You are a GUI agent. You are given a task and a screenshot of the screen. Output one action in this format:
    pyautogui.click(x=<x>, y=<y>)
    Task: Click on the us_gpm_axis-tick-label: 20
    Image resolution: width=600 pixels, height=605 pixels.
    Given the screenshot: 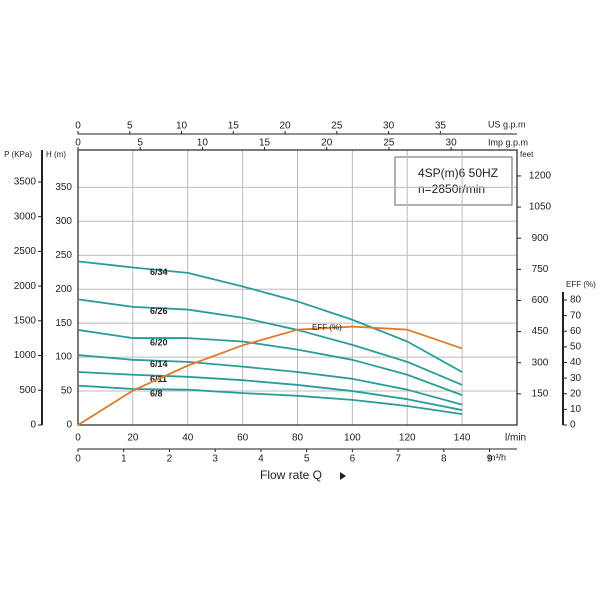 What is the action you would take?
    pyautogui.click(x=286, y=126)
    